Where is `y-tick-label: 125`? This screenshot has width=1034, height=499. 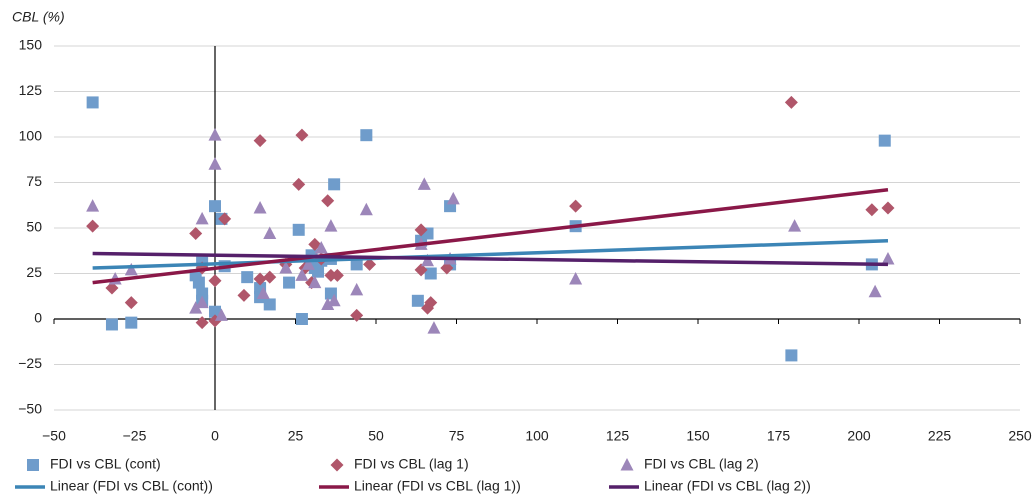
y-tick-label: 125 is located at coordinates (31, 90).